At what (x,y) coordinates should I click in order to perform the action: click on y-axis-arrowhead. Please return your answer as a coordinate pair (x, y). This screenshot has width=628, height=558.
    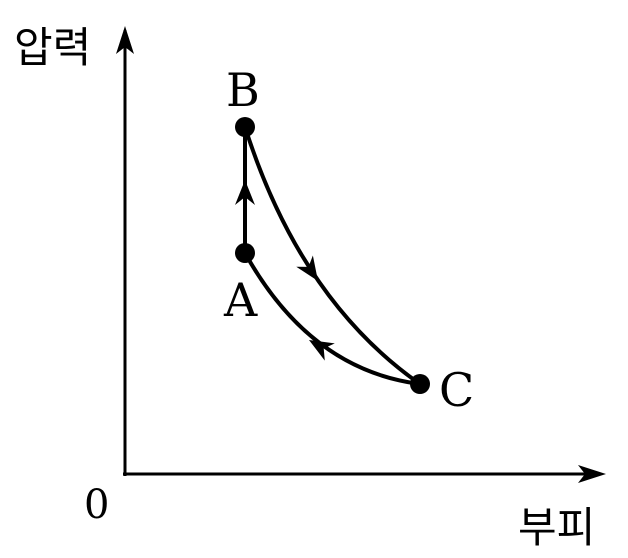
    Looking at the image, I should click on (125, 40).